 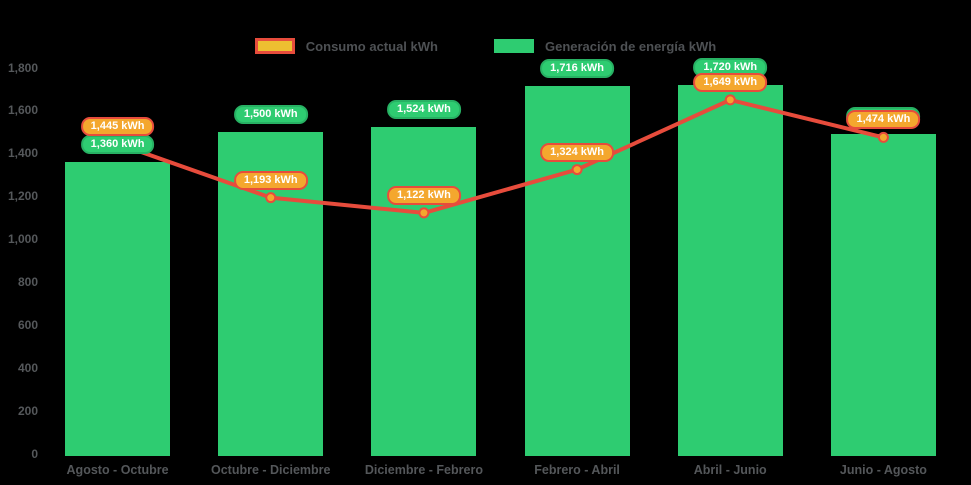 I want to click on y-tick-label: 0, so click(x=34, y=453).